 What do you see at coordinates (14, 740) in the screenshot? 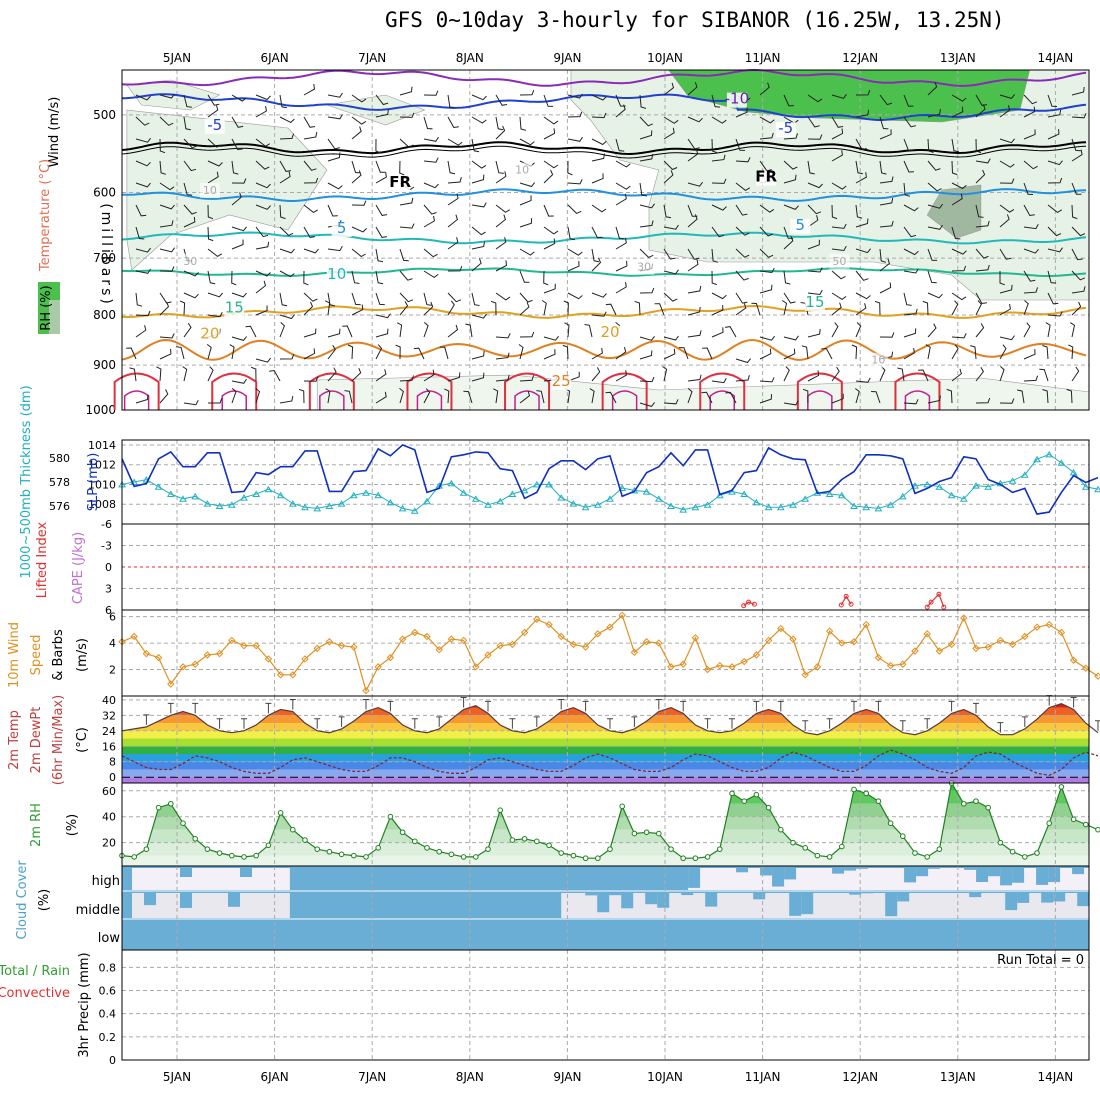
I see `temp-label: 2m Temp` at bounding box center [14, 740].